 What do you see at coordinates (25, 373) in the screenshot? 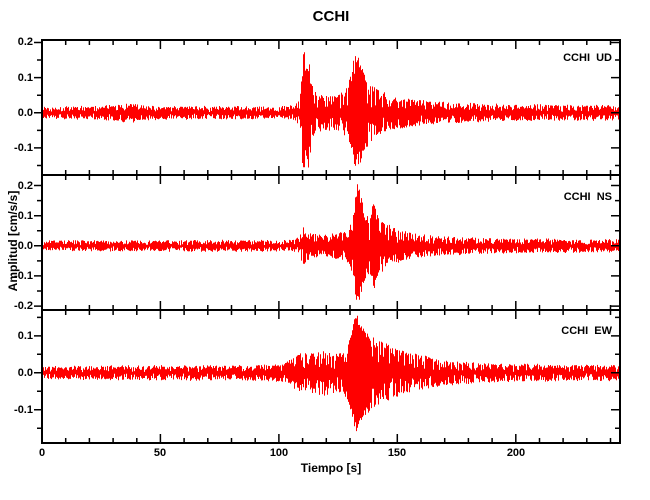
I see `y-tick-label-ew: 0.0` at bounding box center [25, 373].